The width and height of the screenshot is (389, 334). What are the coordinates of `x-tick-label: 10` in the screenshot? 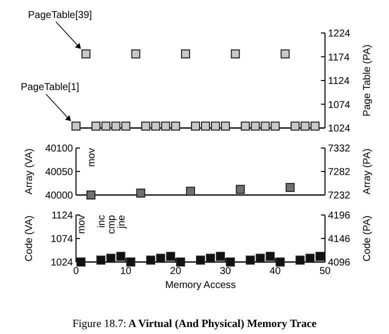 It's located at (126, 271).